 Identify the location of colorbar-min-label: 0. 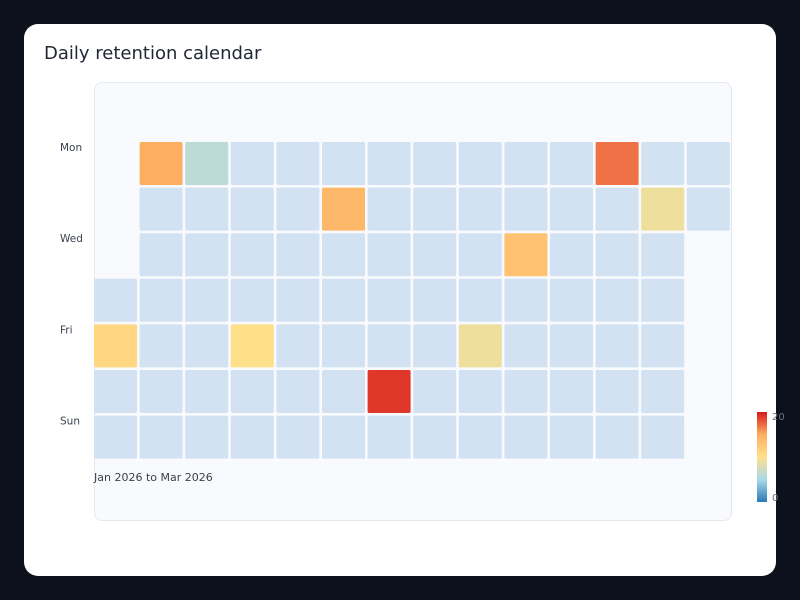
(775, 498).